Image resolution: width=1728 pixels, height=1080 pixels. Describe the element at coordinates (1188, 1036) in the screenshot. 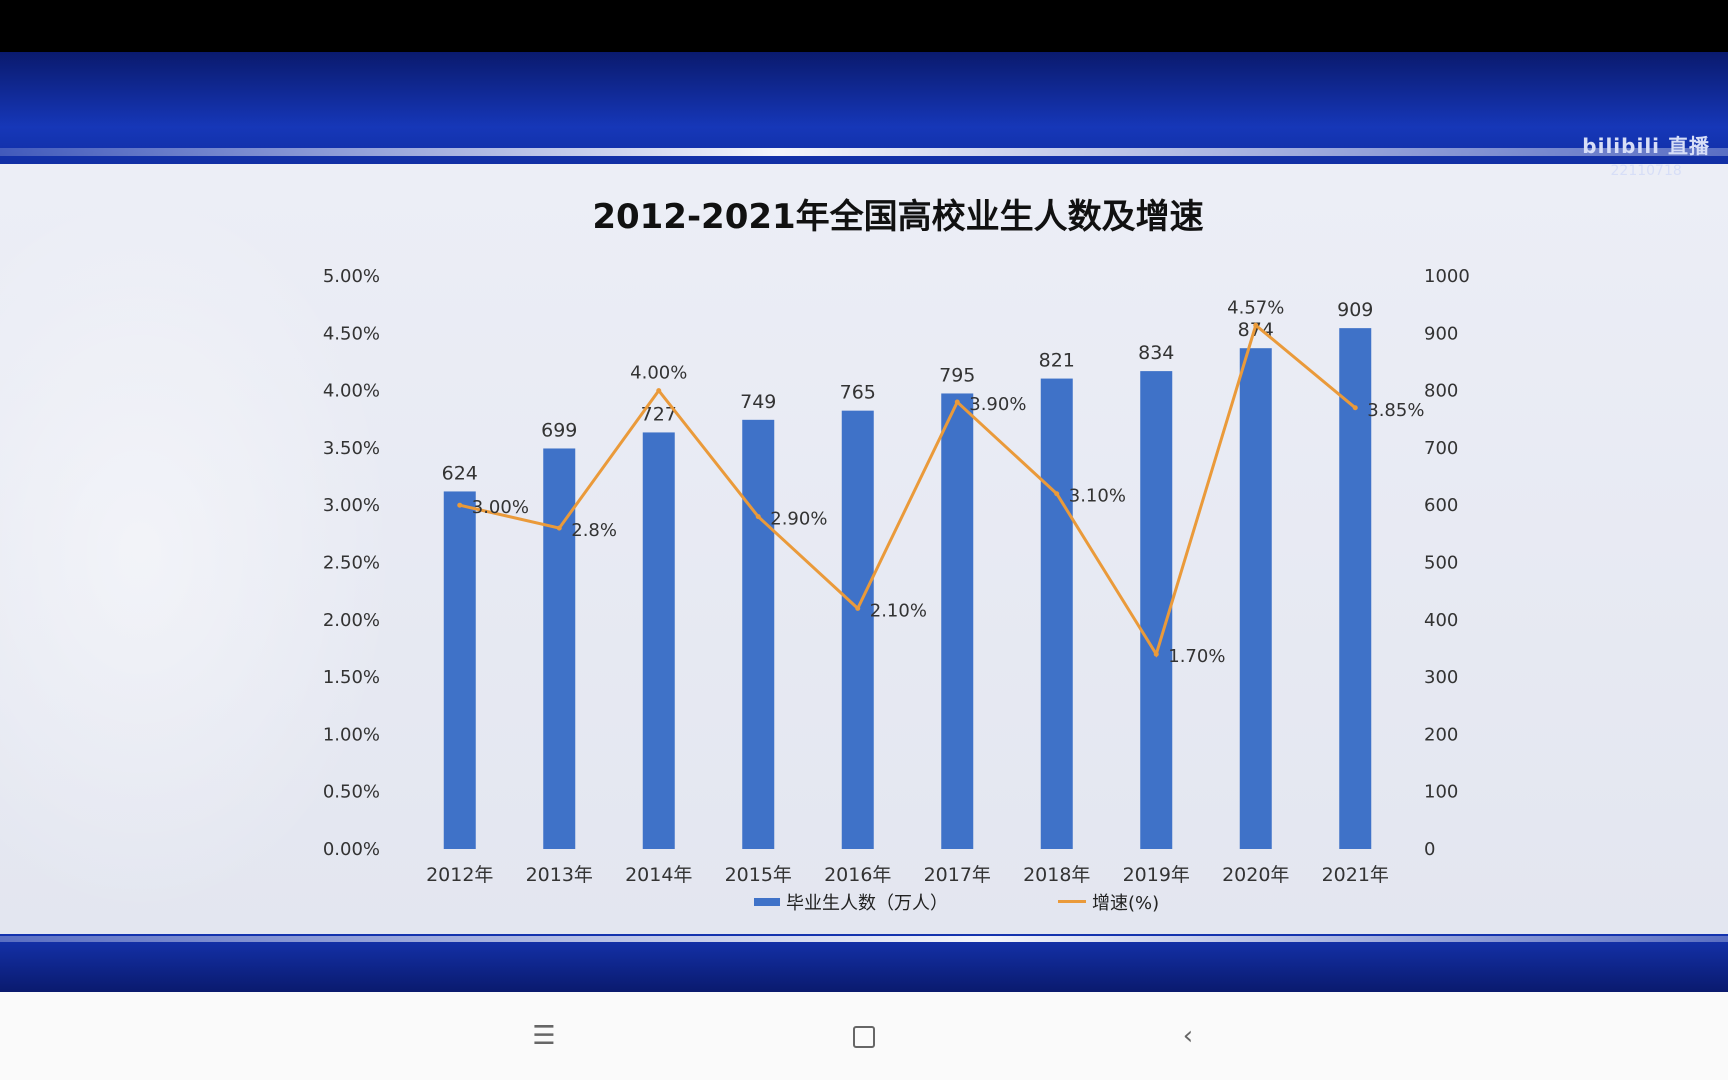

I see `back-icon: ‹` at that location.